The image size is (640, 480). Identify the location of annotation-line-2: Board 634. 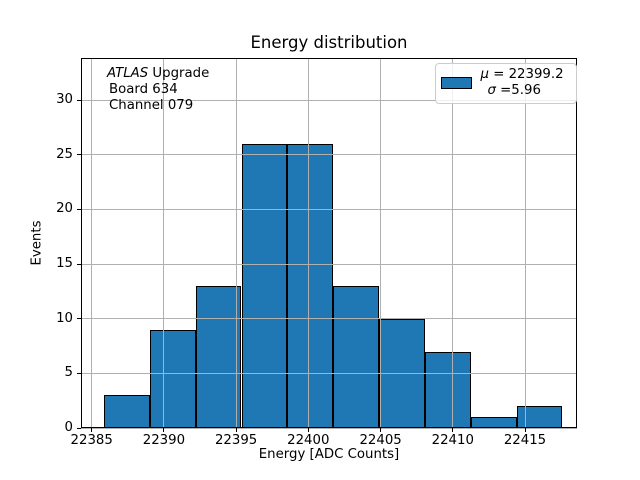
(143, 90).